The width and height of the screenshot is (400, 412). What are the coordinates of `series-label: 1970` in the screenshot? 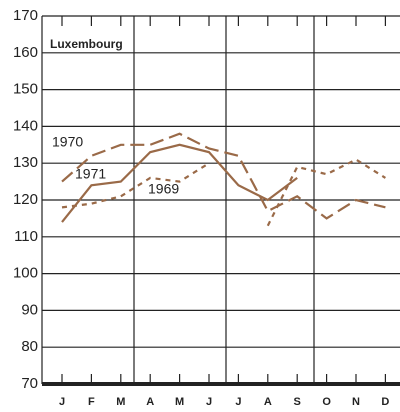 It's located at (67, 142).